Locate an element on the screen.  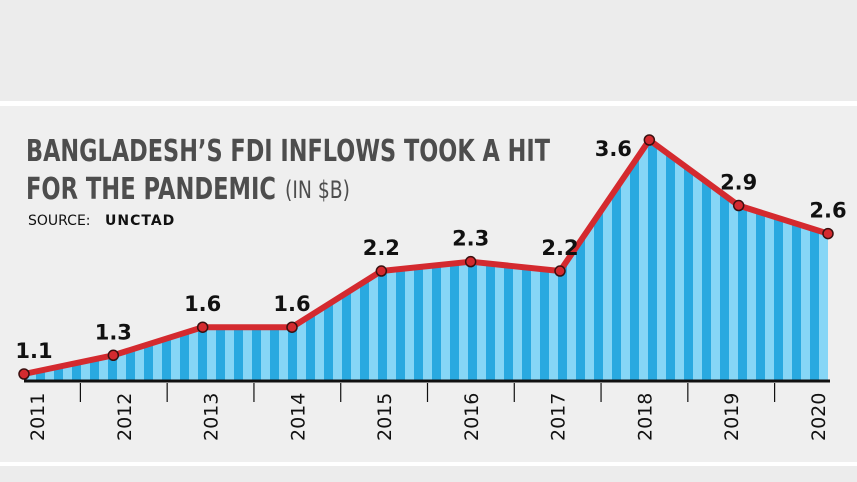
x-tick-label: 2015 is located at coordinates (385, 417).